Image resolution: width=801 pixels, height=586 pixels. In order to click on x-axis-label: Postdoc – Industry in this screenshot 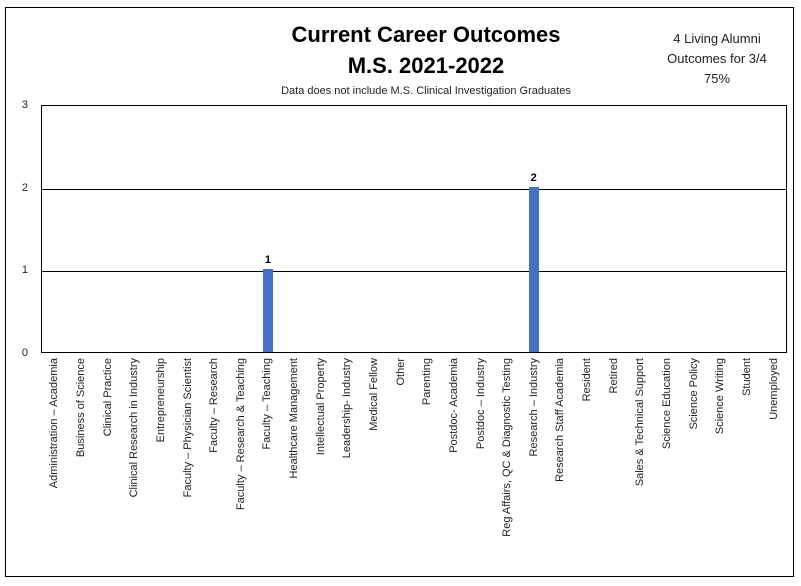, I will do `click(480, 404)`.